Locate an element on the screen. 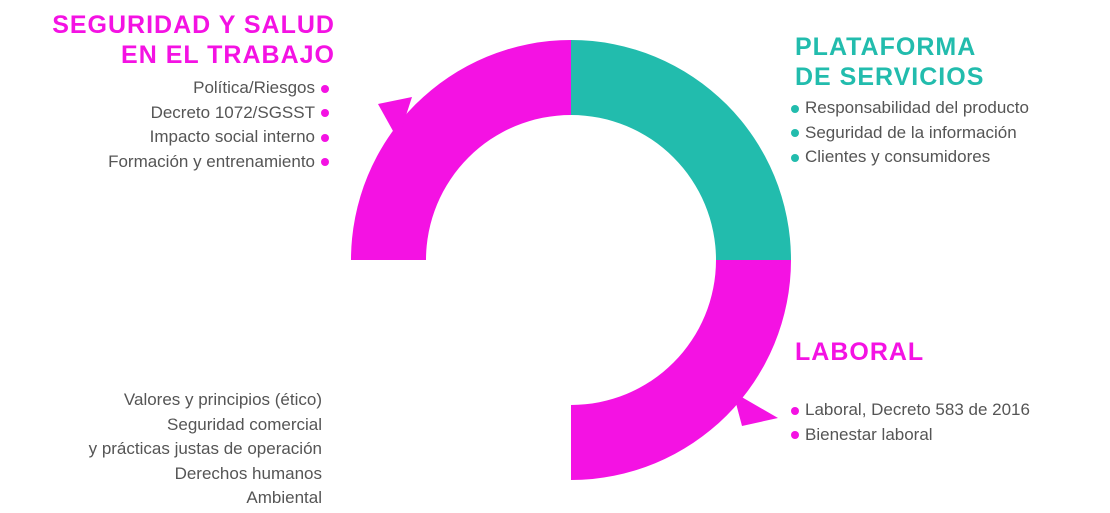 The width and height of the screenshot is (1110, 513). list-item: Impacto social interno is located at coordinates (242, 137).